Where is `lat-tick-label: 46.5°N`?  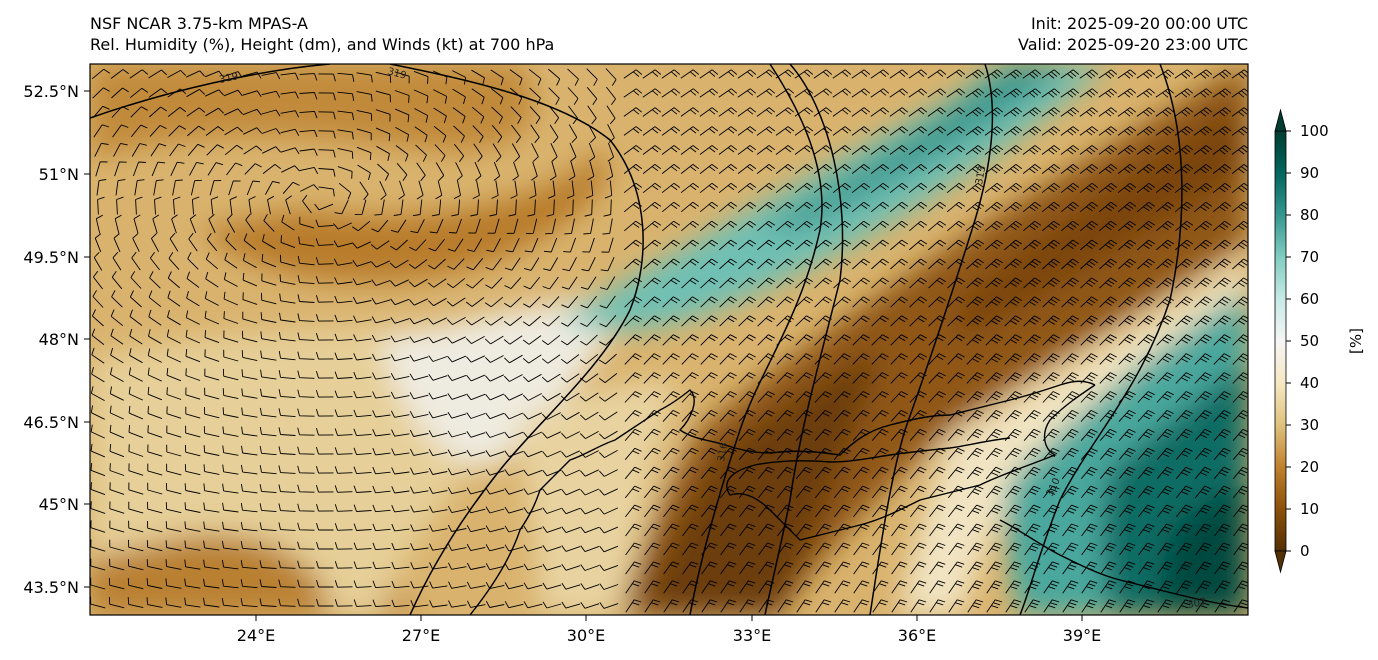
lat-tick-label: 46.5°N is located at coordinates (51, 422).